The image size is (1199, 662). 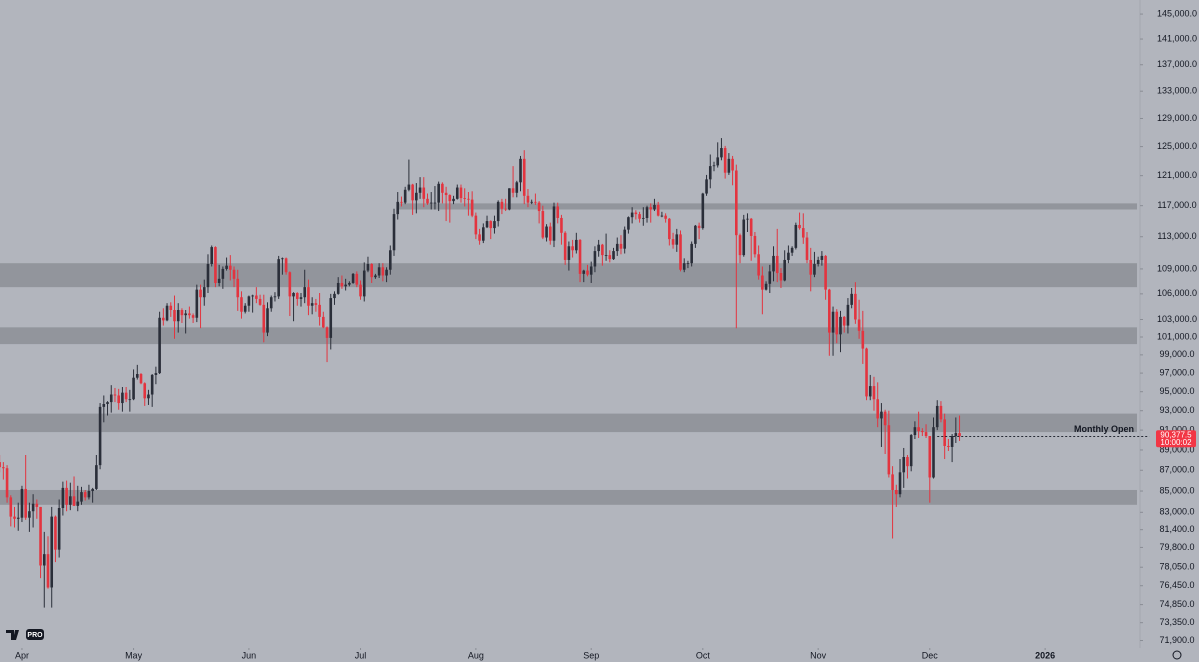 What do you see at coordinates (476, 655) in the screenshot?
I see `x-tick-label: Aug` at bounding box center [476, 655].